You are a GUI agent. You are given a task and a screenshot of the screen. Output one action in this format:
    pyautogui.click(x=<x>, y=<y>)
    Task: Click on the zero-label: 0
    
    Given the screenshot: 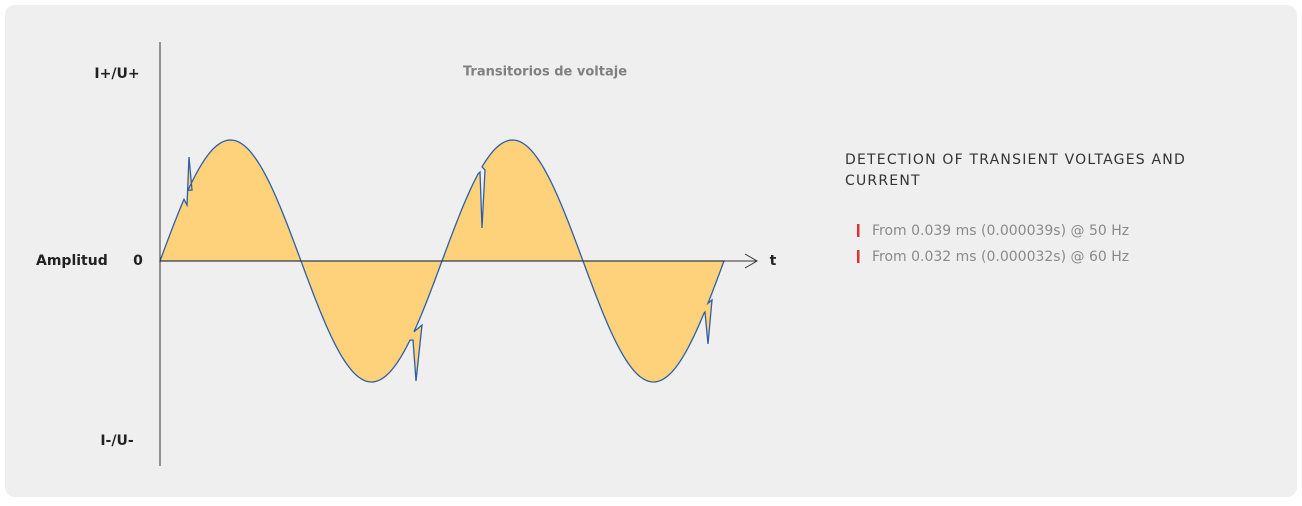 What is the action you would take?
    pyautogui.click(x=138, y=261)
    